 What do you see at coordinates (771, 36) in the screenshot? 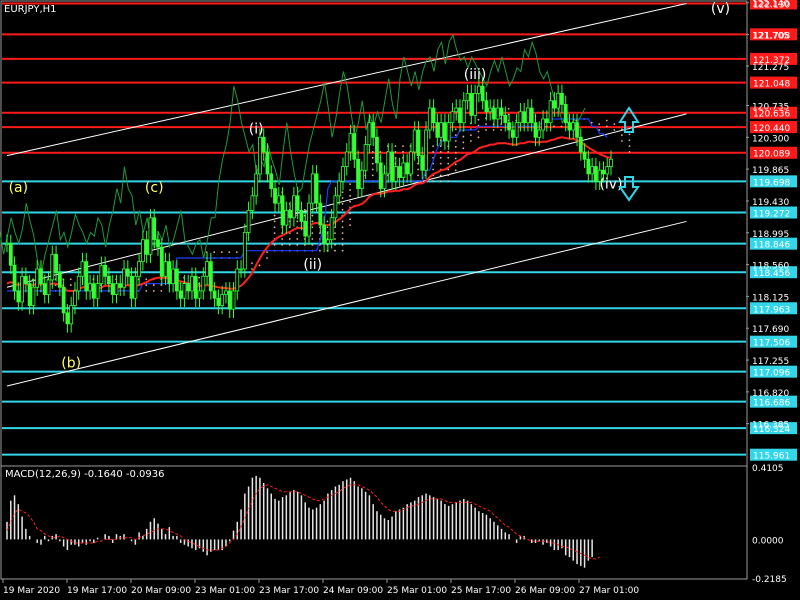
I see `resistance-level-1-label: 121.708` at bounding box center [771, 36].